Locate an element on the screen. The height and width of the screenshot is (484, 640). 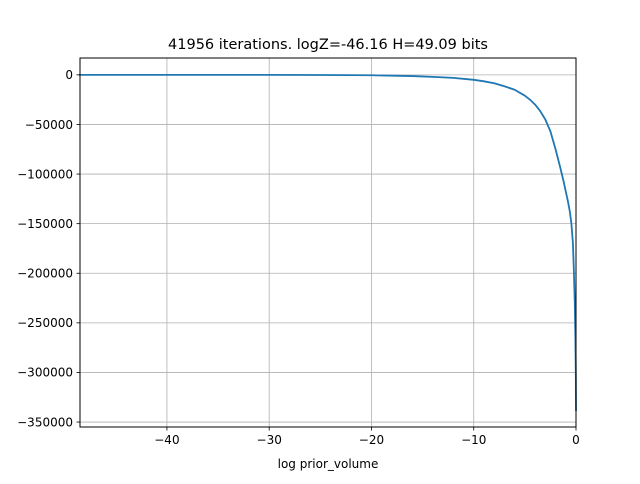
x-axis-label: log prior_volume is located at coordinates (328, 464).